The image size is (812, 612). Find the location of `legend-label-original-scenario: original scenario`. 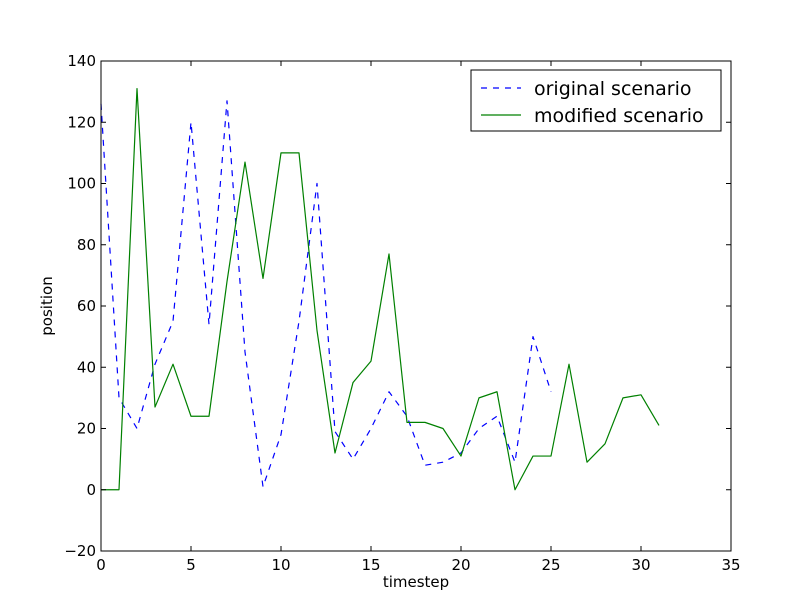

legend-label-original-scenario: original scenario is located at coordinates (613, 89).